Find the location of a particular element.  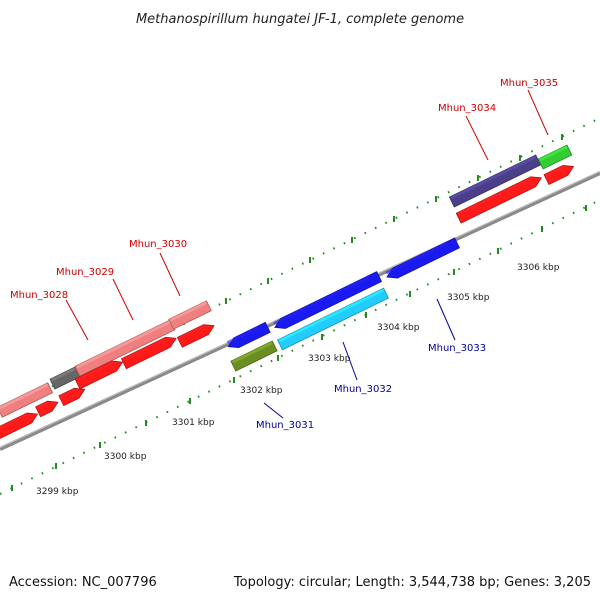

feature-mhun-3032-cds is located at coordinates (327, 302).